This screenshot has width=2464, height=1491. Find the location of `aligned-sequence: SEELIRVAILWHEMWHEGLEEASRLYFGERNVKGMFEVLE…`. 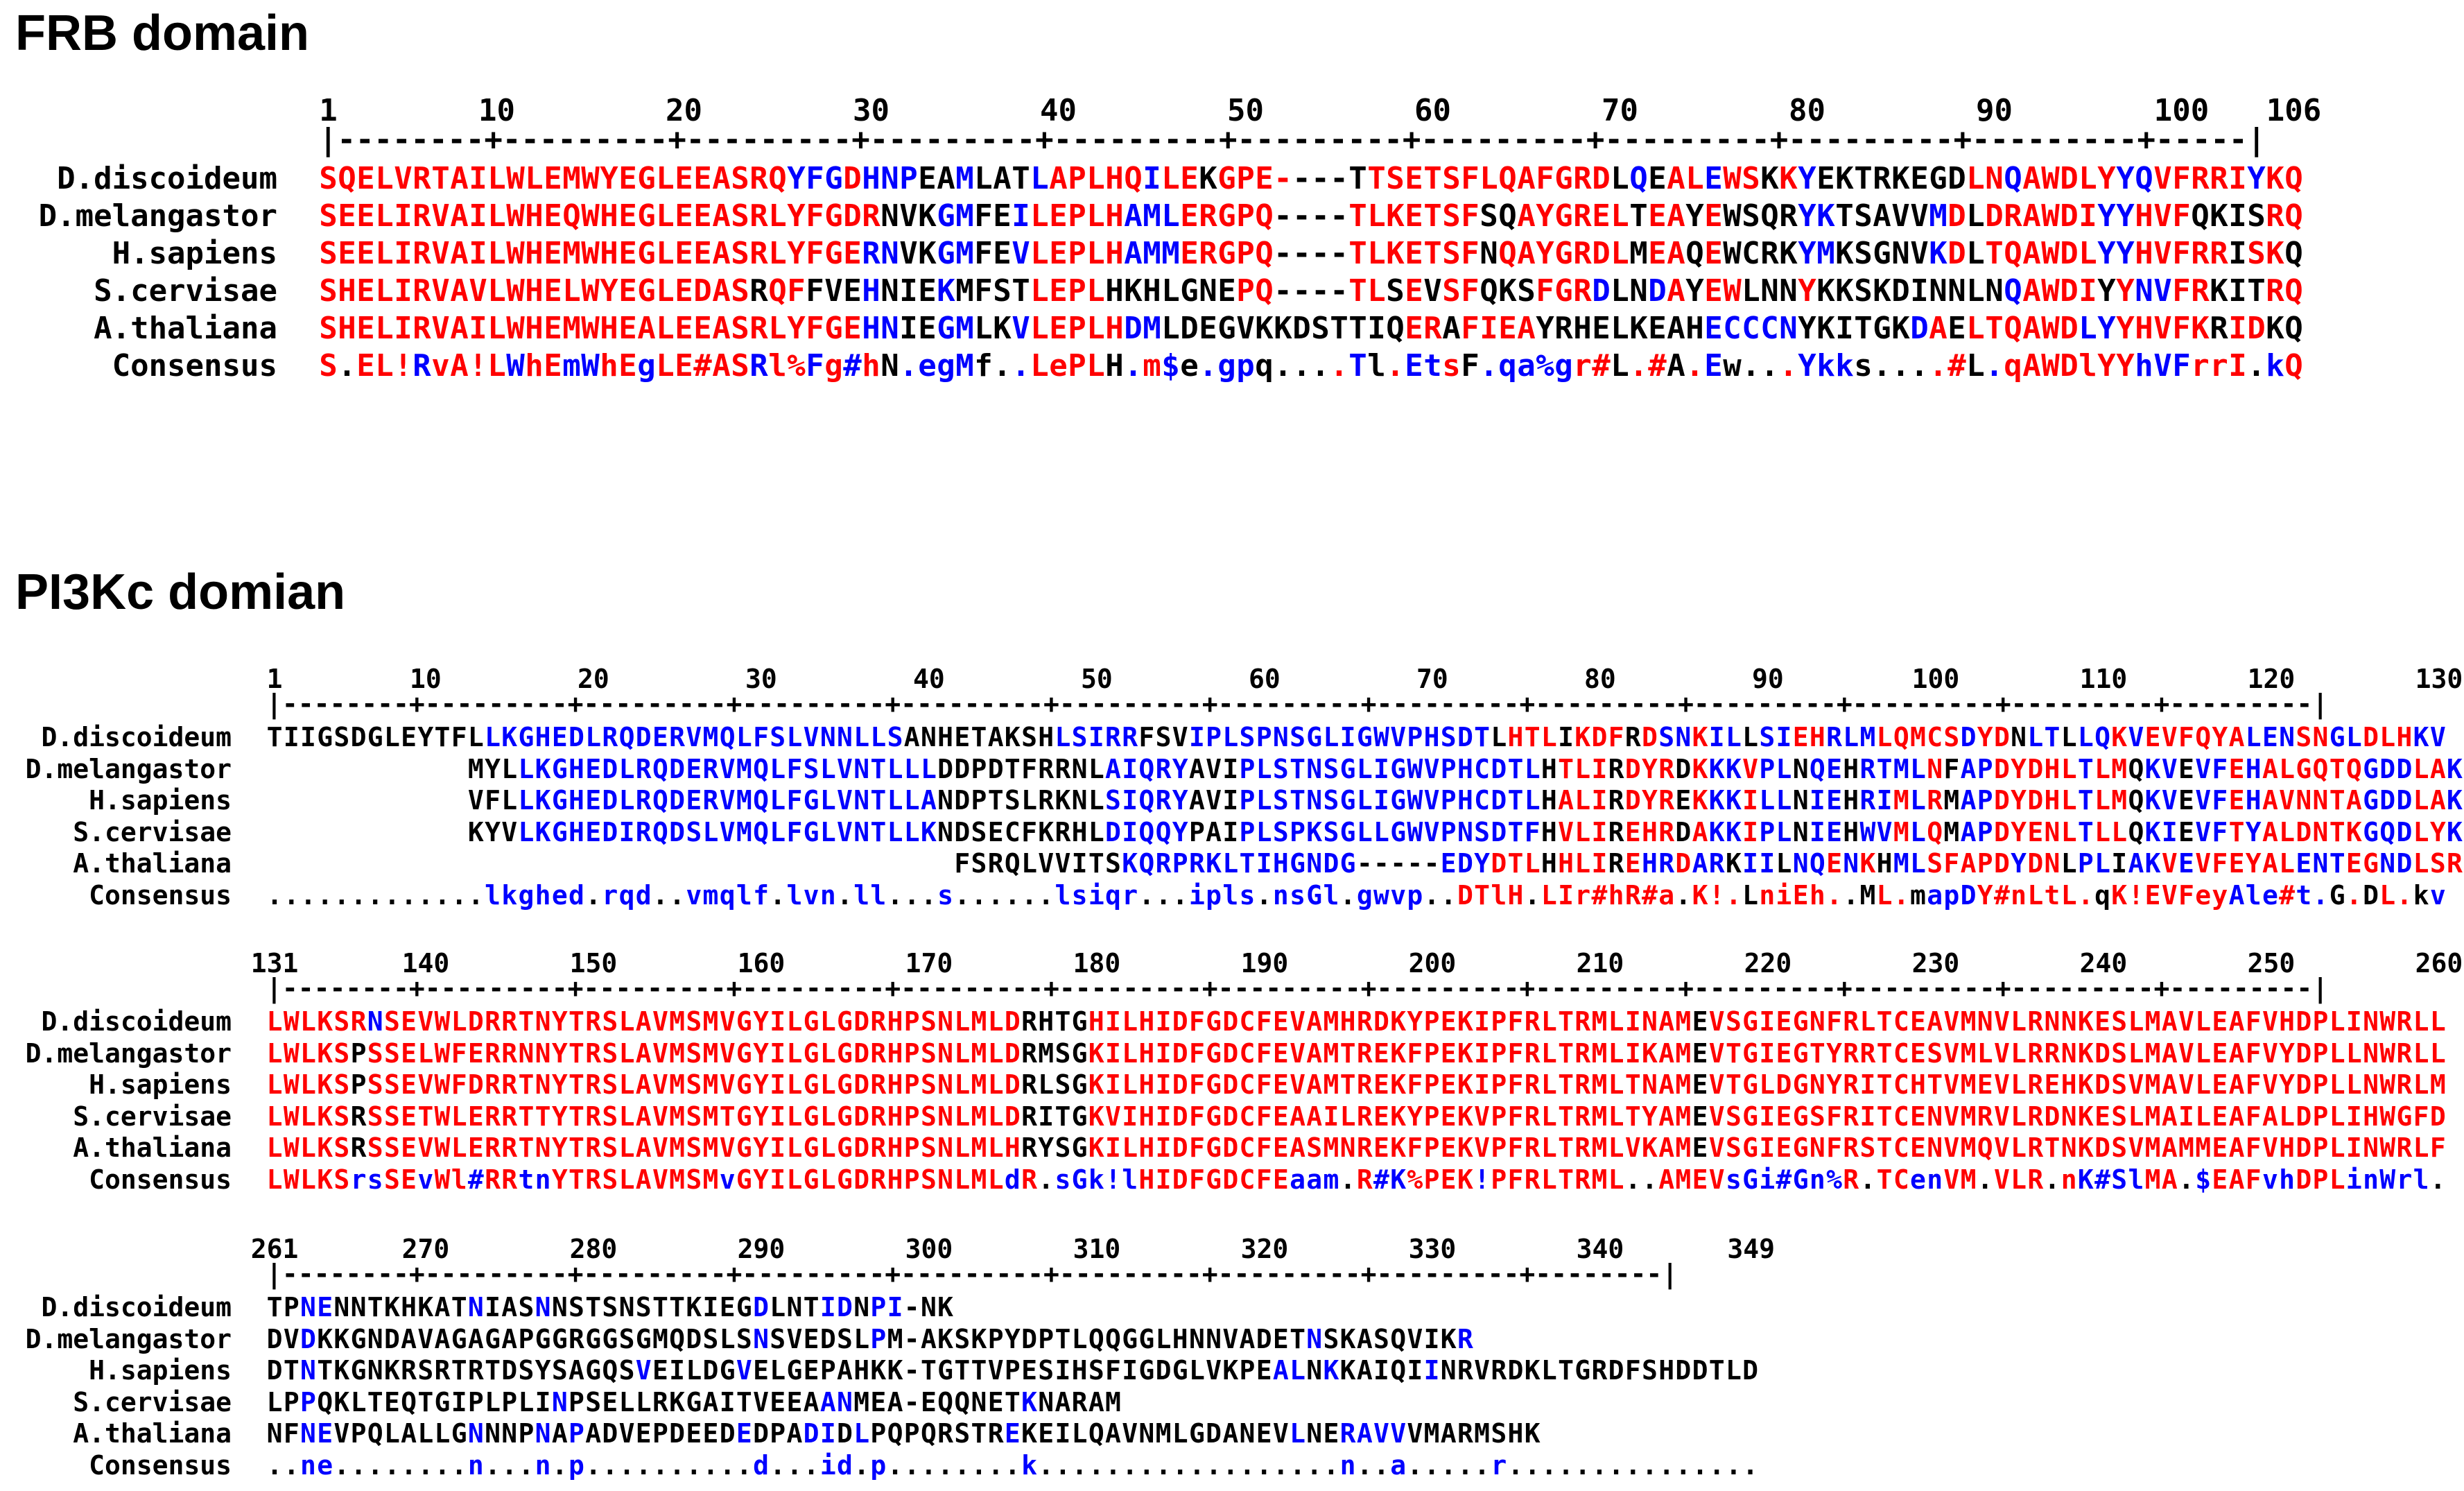

aligned-sequence: SEELIRVAILWHEMWHEGLEEASRLYFGERNVKGMFEVLE… is located at coordinates (1311, 253).